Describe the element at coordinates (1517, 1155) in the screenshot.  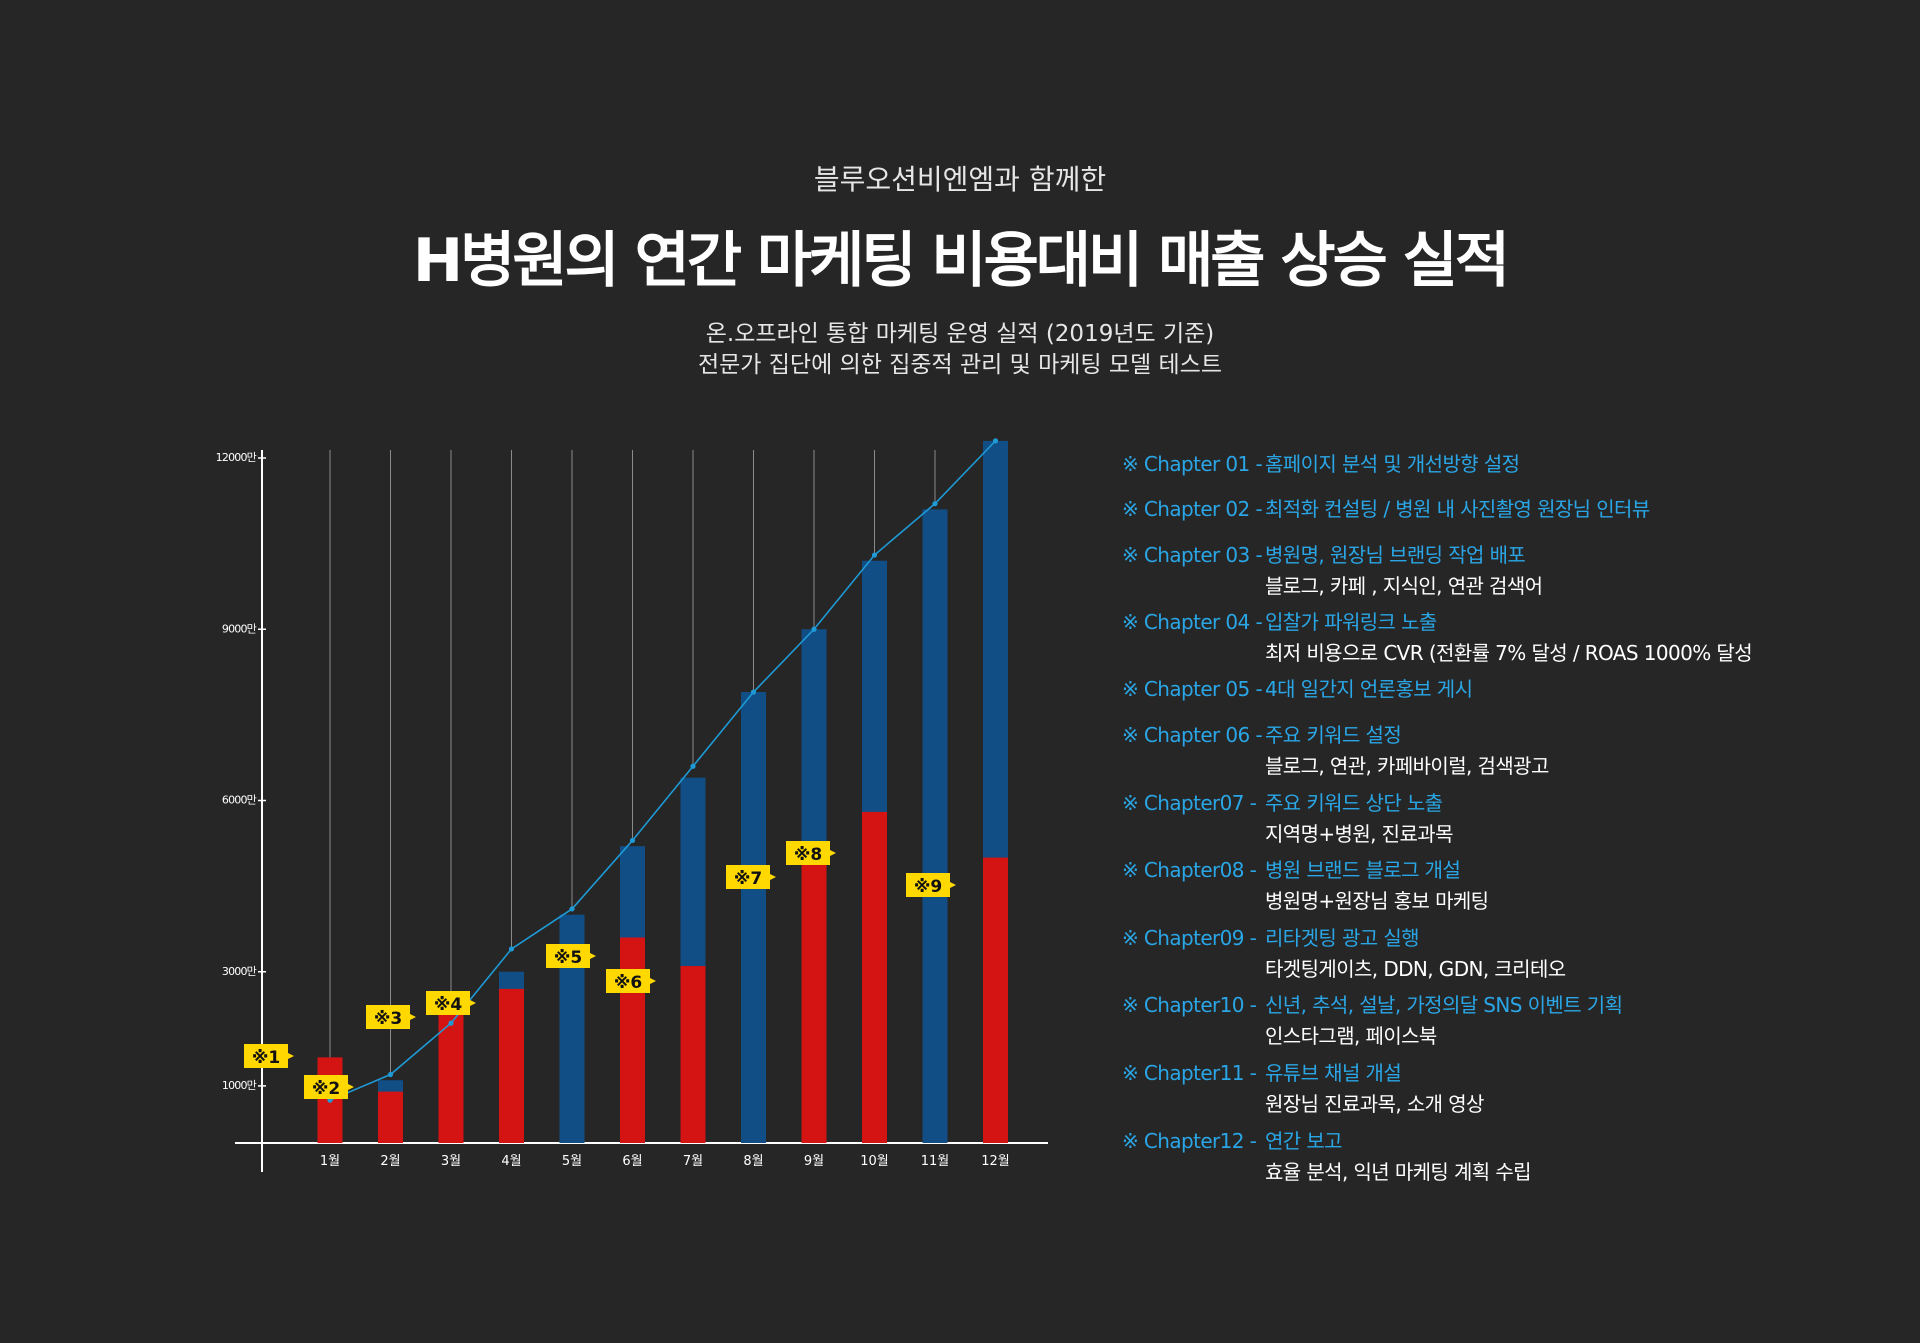
I see `chapter-item: ※ Chapter12 - 연간 보고 효율 분석, 익년 마케팅 계획 수립` at that location.